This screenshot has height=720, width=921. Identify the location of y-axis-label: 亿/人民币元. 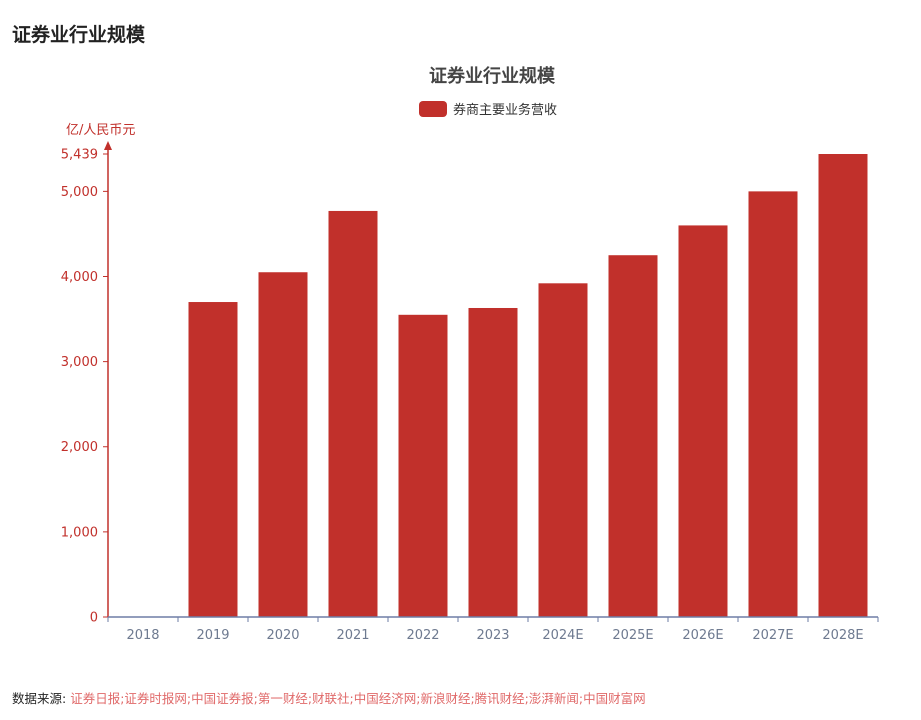
(100, 130).